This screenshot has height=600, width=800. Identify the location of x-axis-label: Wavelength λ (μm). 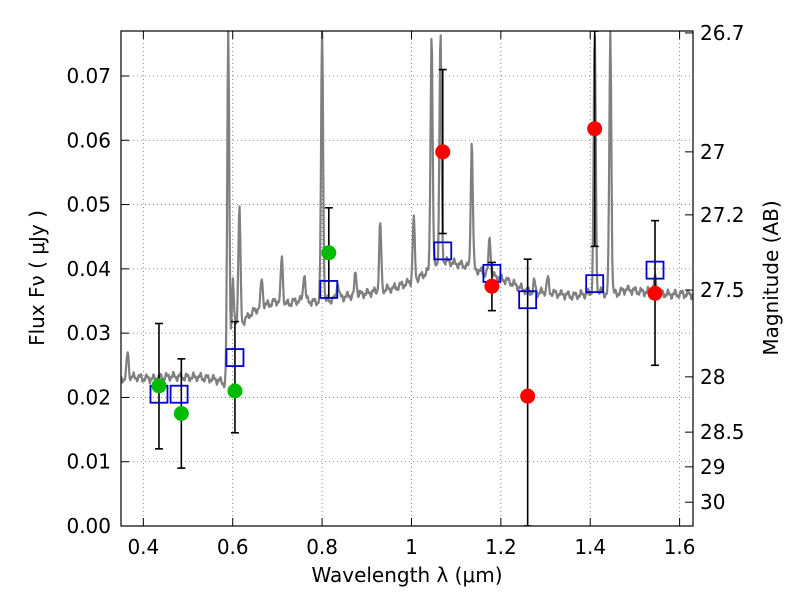
(406, 575).